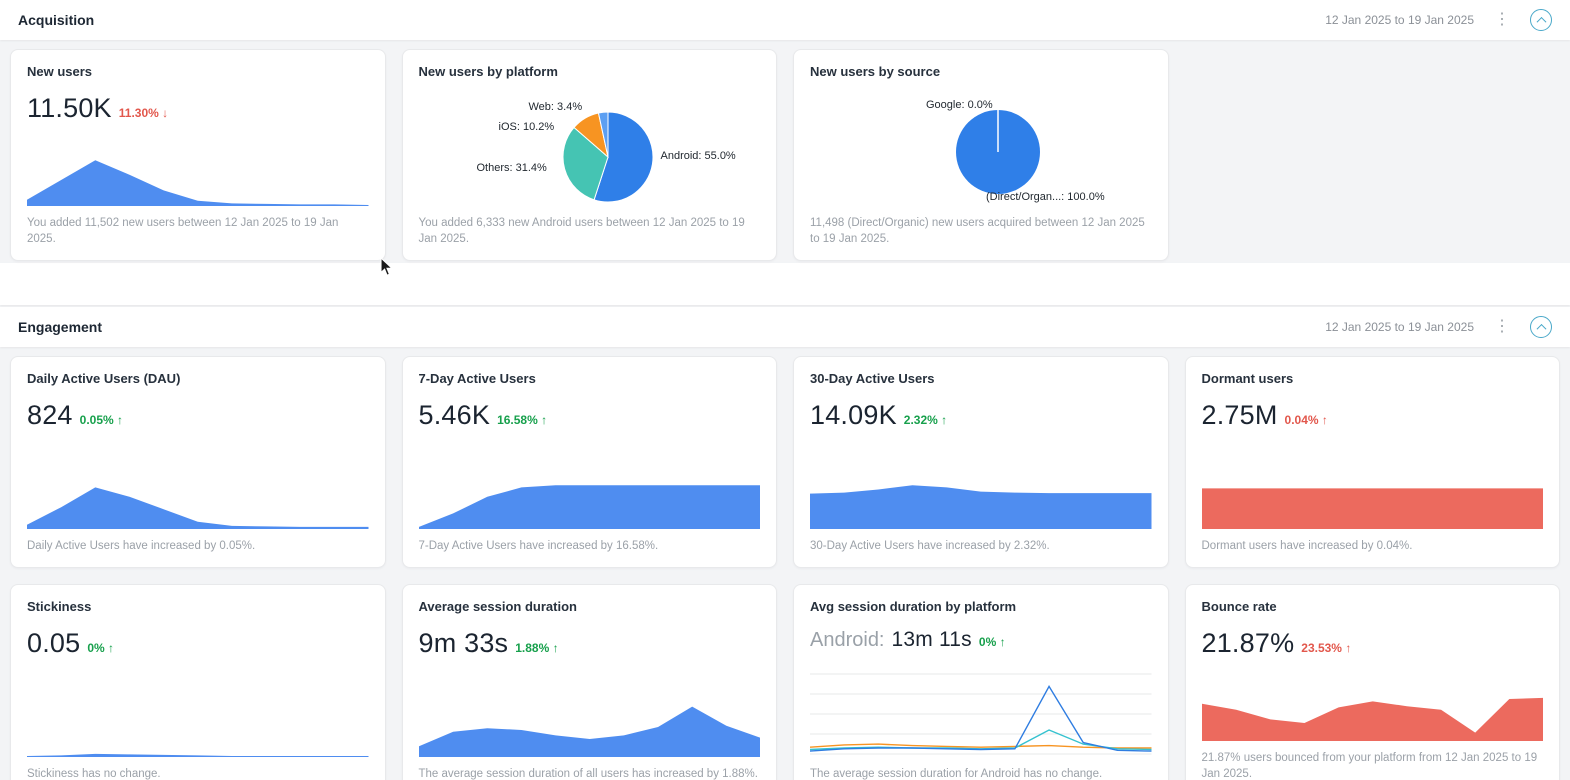  I want to click on card-title: Avg session duration by platform, so click(913, 606).